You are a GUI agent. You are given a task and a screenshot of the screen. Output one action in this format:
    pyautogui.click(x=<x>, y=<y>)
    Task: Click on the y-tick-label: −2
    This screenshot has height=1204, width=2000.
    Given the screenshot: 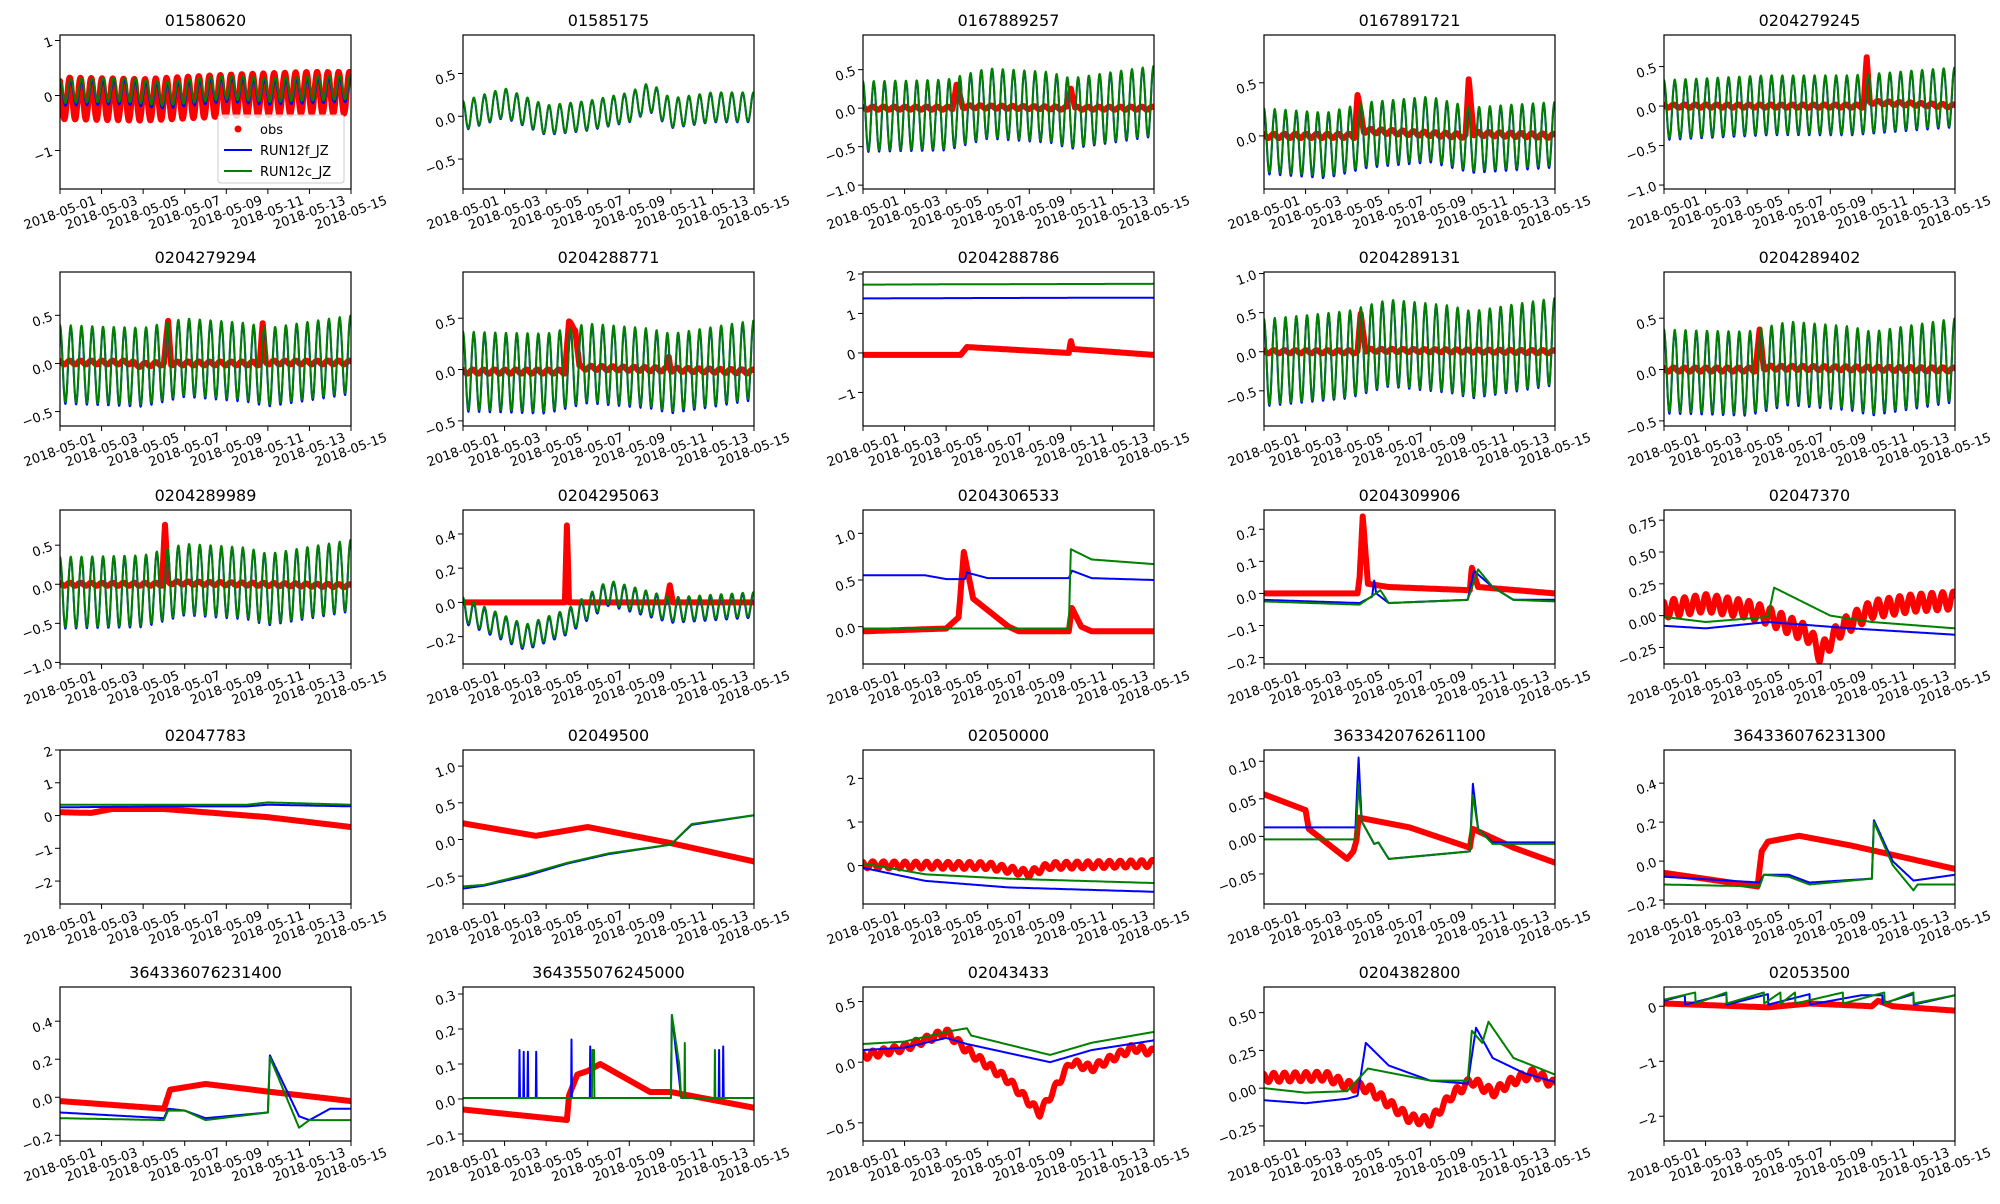 What is the action you would take?
    pyautogui.click(x=1647, y=1121)
    